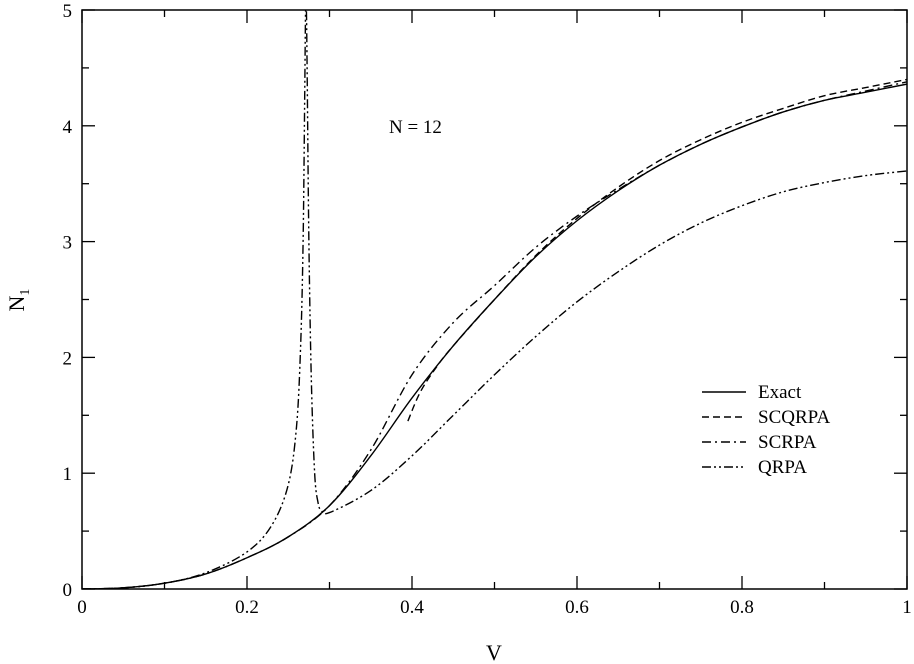 Image resolution: width=914 pixels, height=664 pixels. Describe the element at coordinates (82, 607) in the screenshot. I see `x-tick-label: 0` at that location.